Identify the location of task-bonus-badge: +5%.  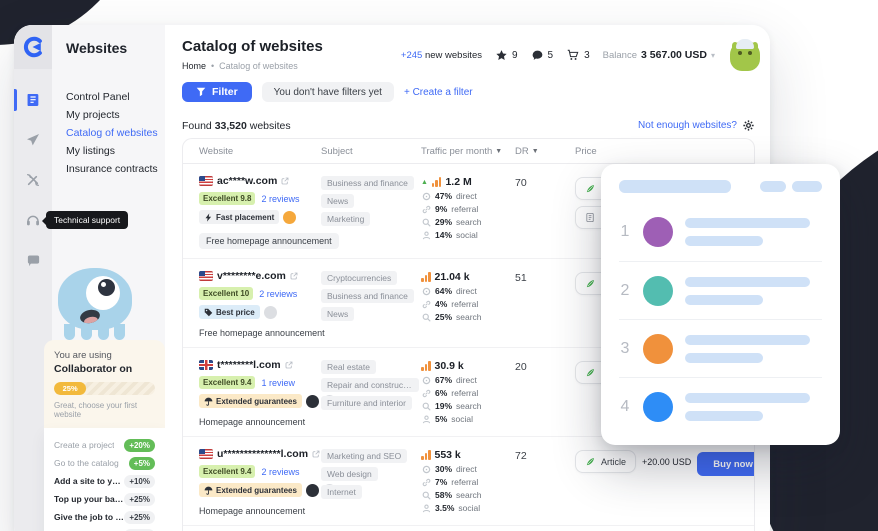
(141, 463).